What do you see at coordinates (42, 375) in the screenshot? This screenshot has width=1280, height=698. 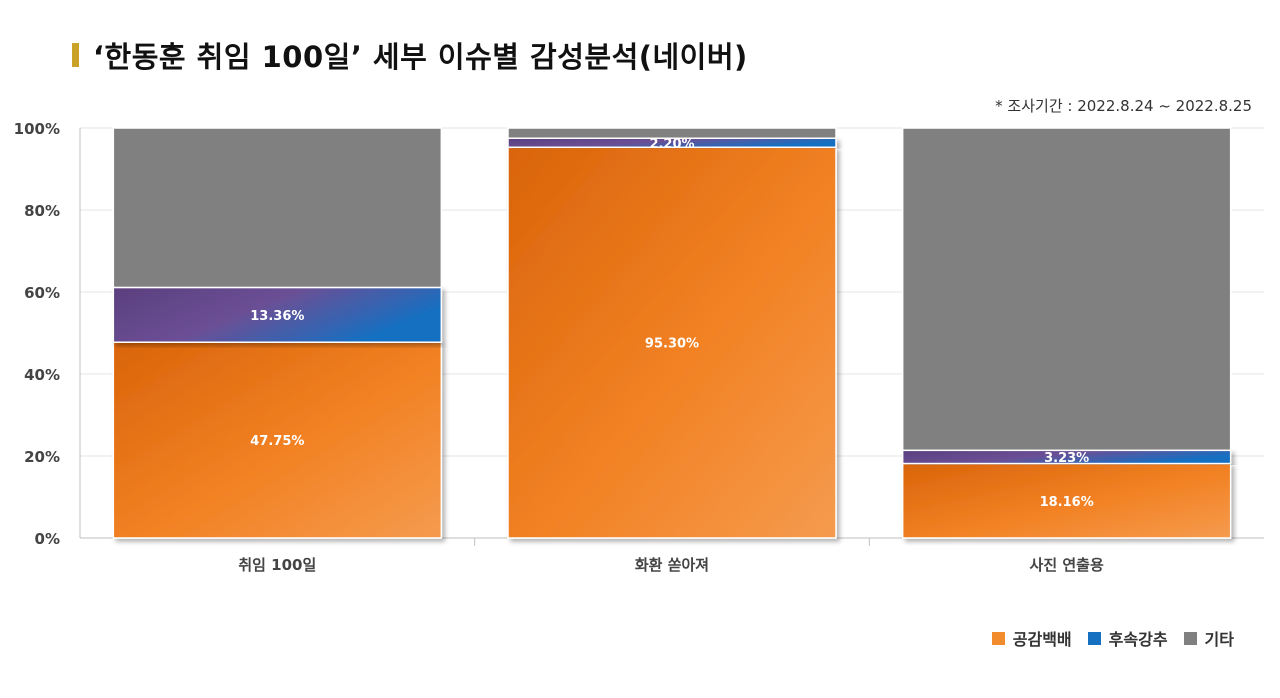 I see `y-tick-label: 40%` at bounding box center [42, 375].